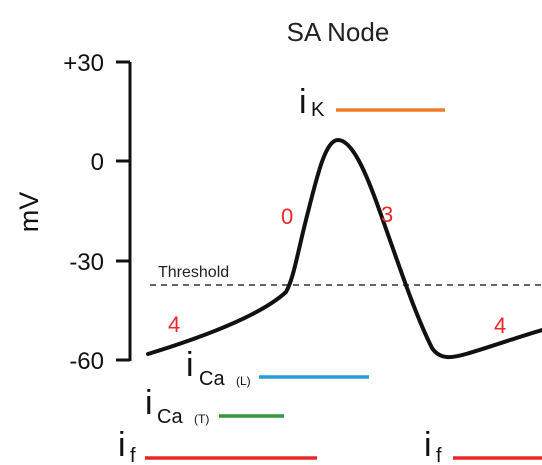 The image size is (542, 465). What do you see at coordinates (86, 262) in the screenshot?
I see `y-tick-label-minus30: -30` at bounding box center [86, 262].